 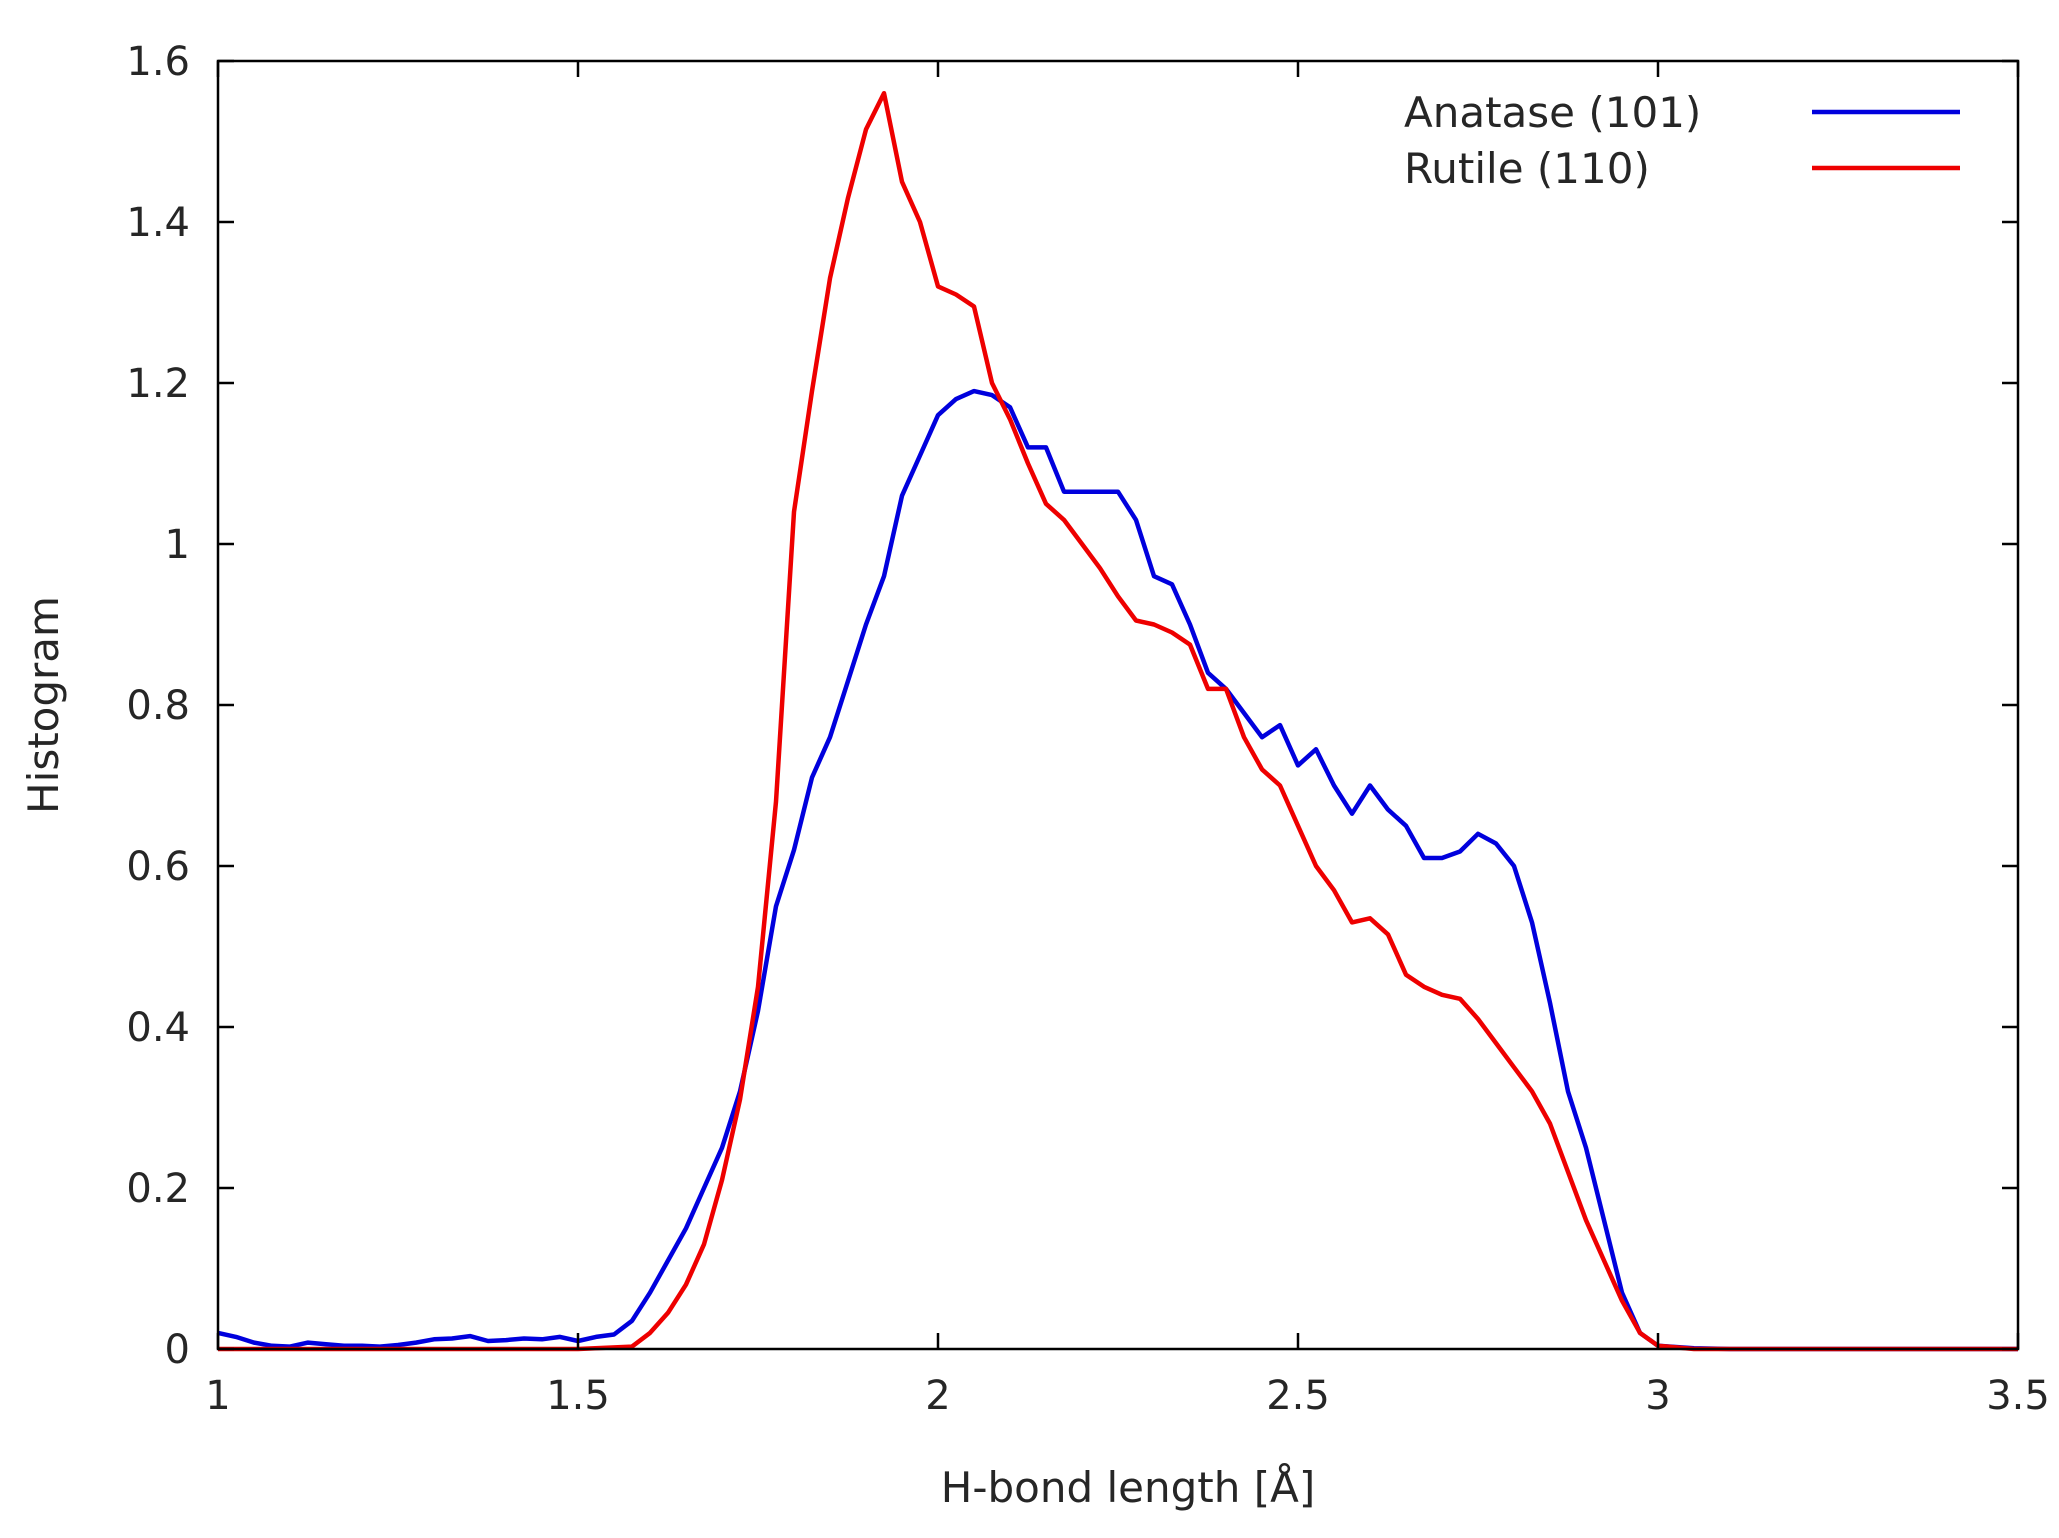 I want to click on x-tick-label: 1.5, so click(x=578, y=1396).